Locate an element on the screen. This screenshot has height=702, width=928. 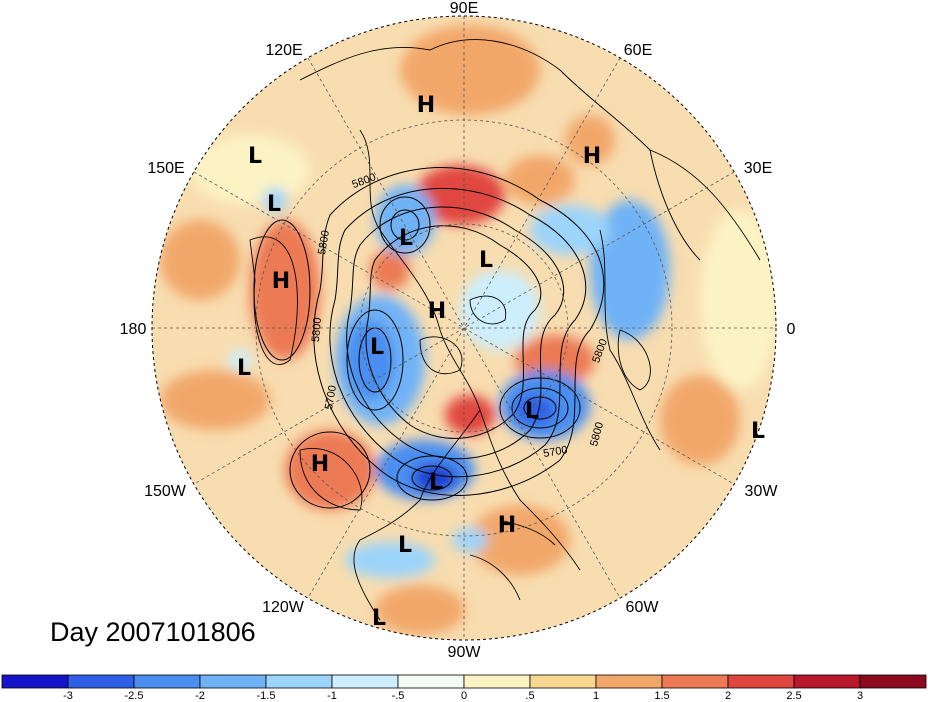
lon-0: 0 is located at coordinates (791, 329).